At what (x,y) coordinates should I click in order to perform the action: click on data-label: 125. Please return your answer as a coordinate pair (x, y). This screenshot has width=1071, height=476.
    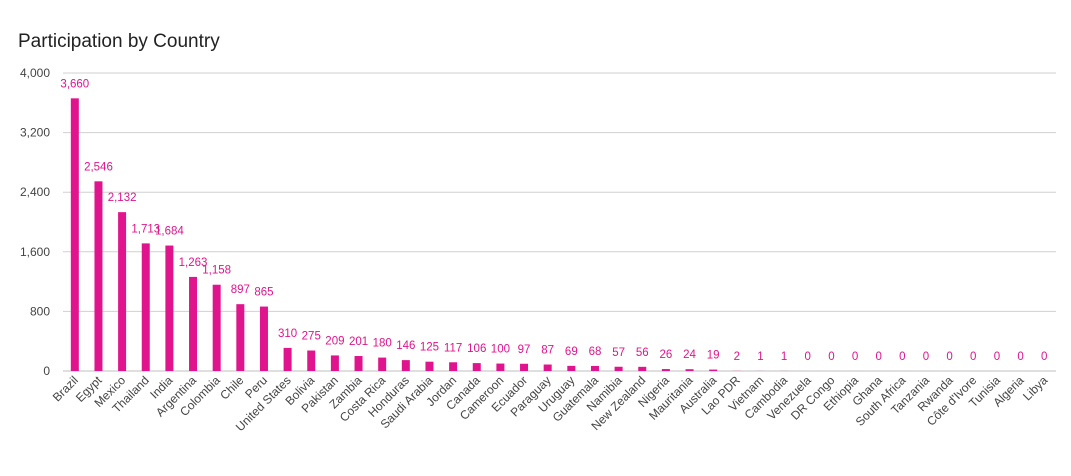
    Looking at the image, I should click on (429, 348).